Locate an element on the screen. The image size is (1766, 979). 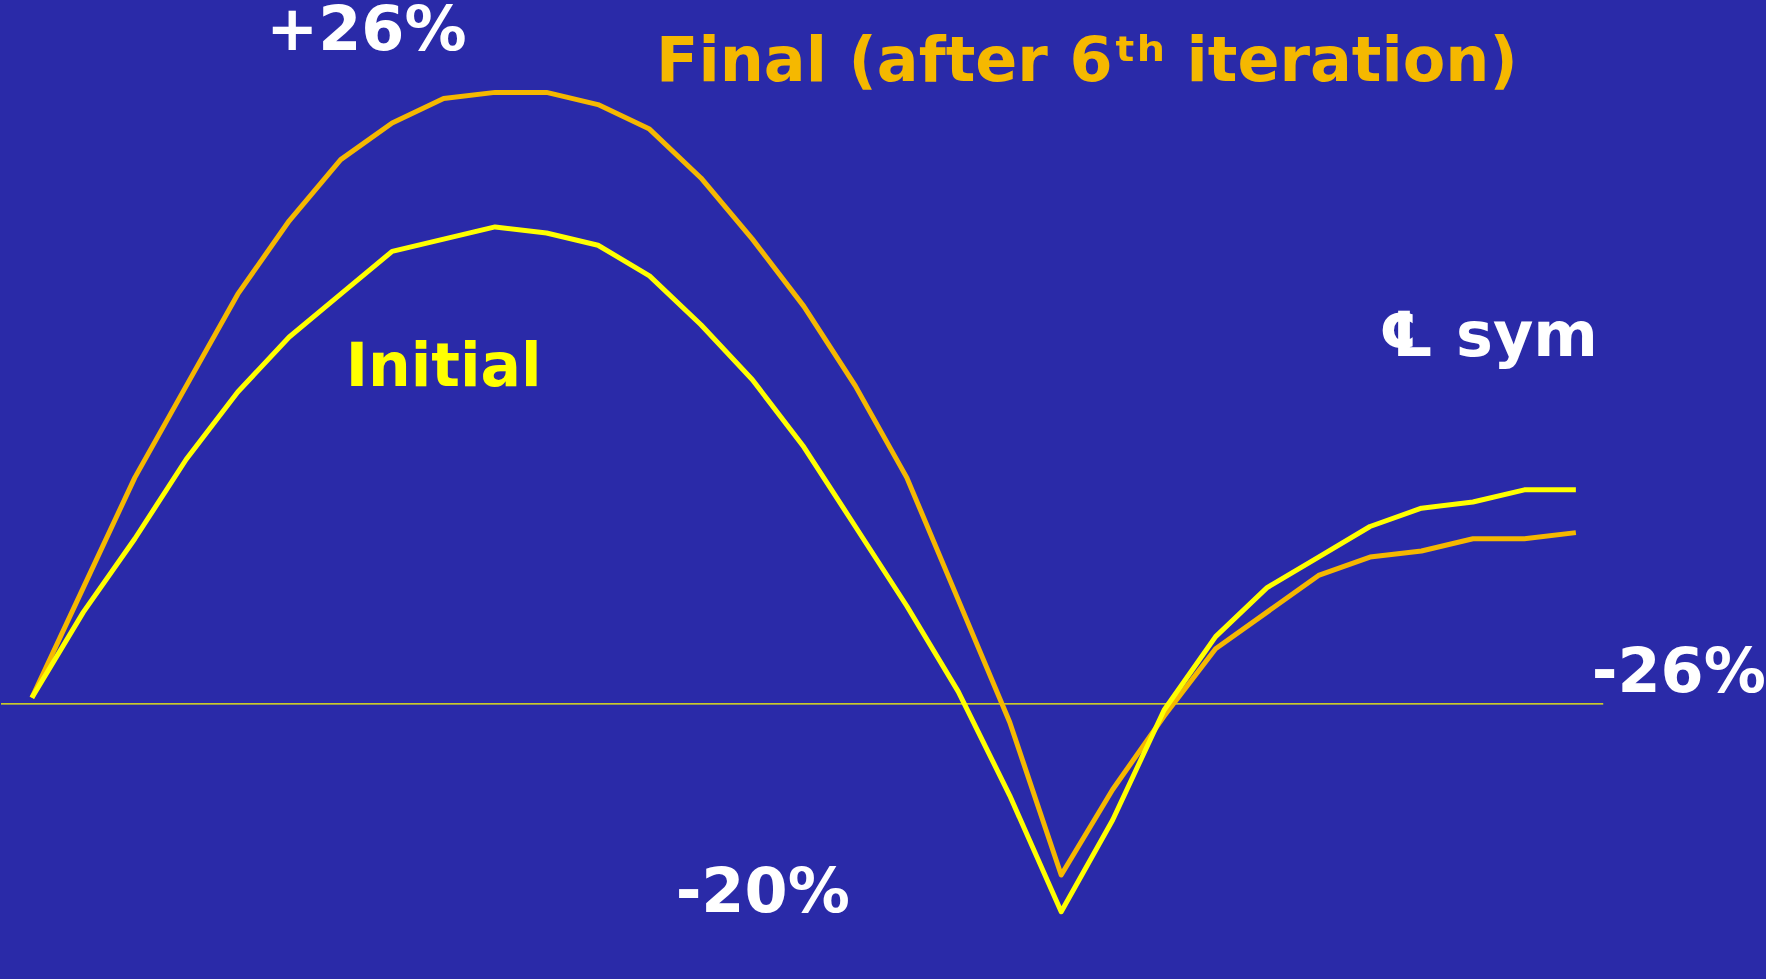
annotation: -20% is located at coordinates (762, 891).